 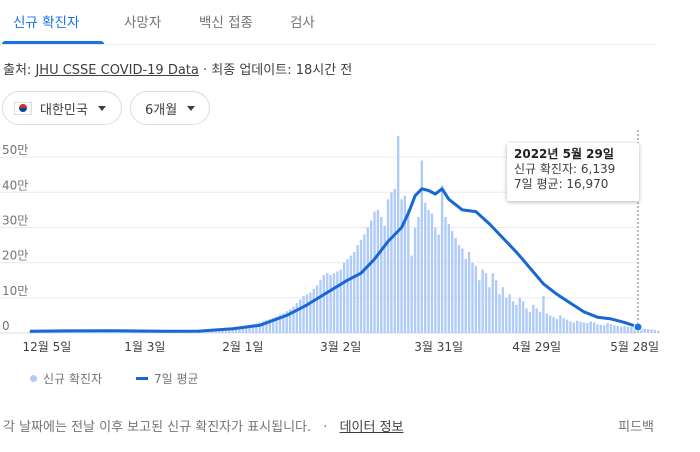 I want to click on tab-deaths: 사망자, so click(x=143, y=23).